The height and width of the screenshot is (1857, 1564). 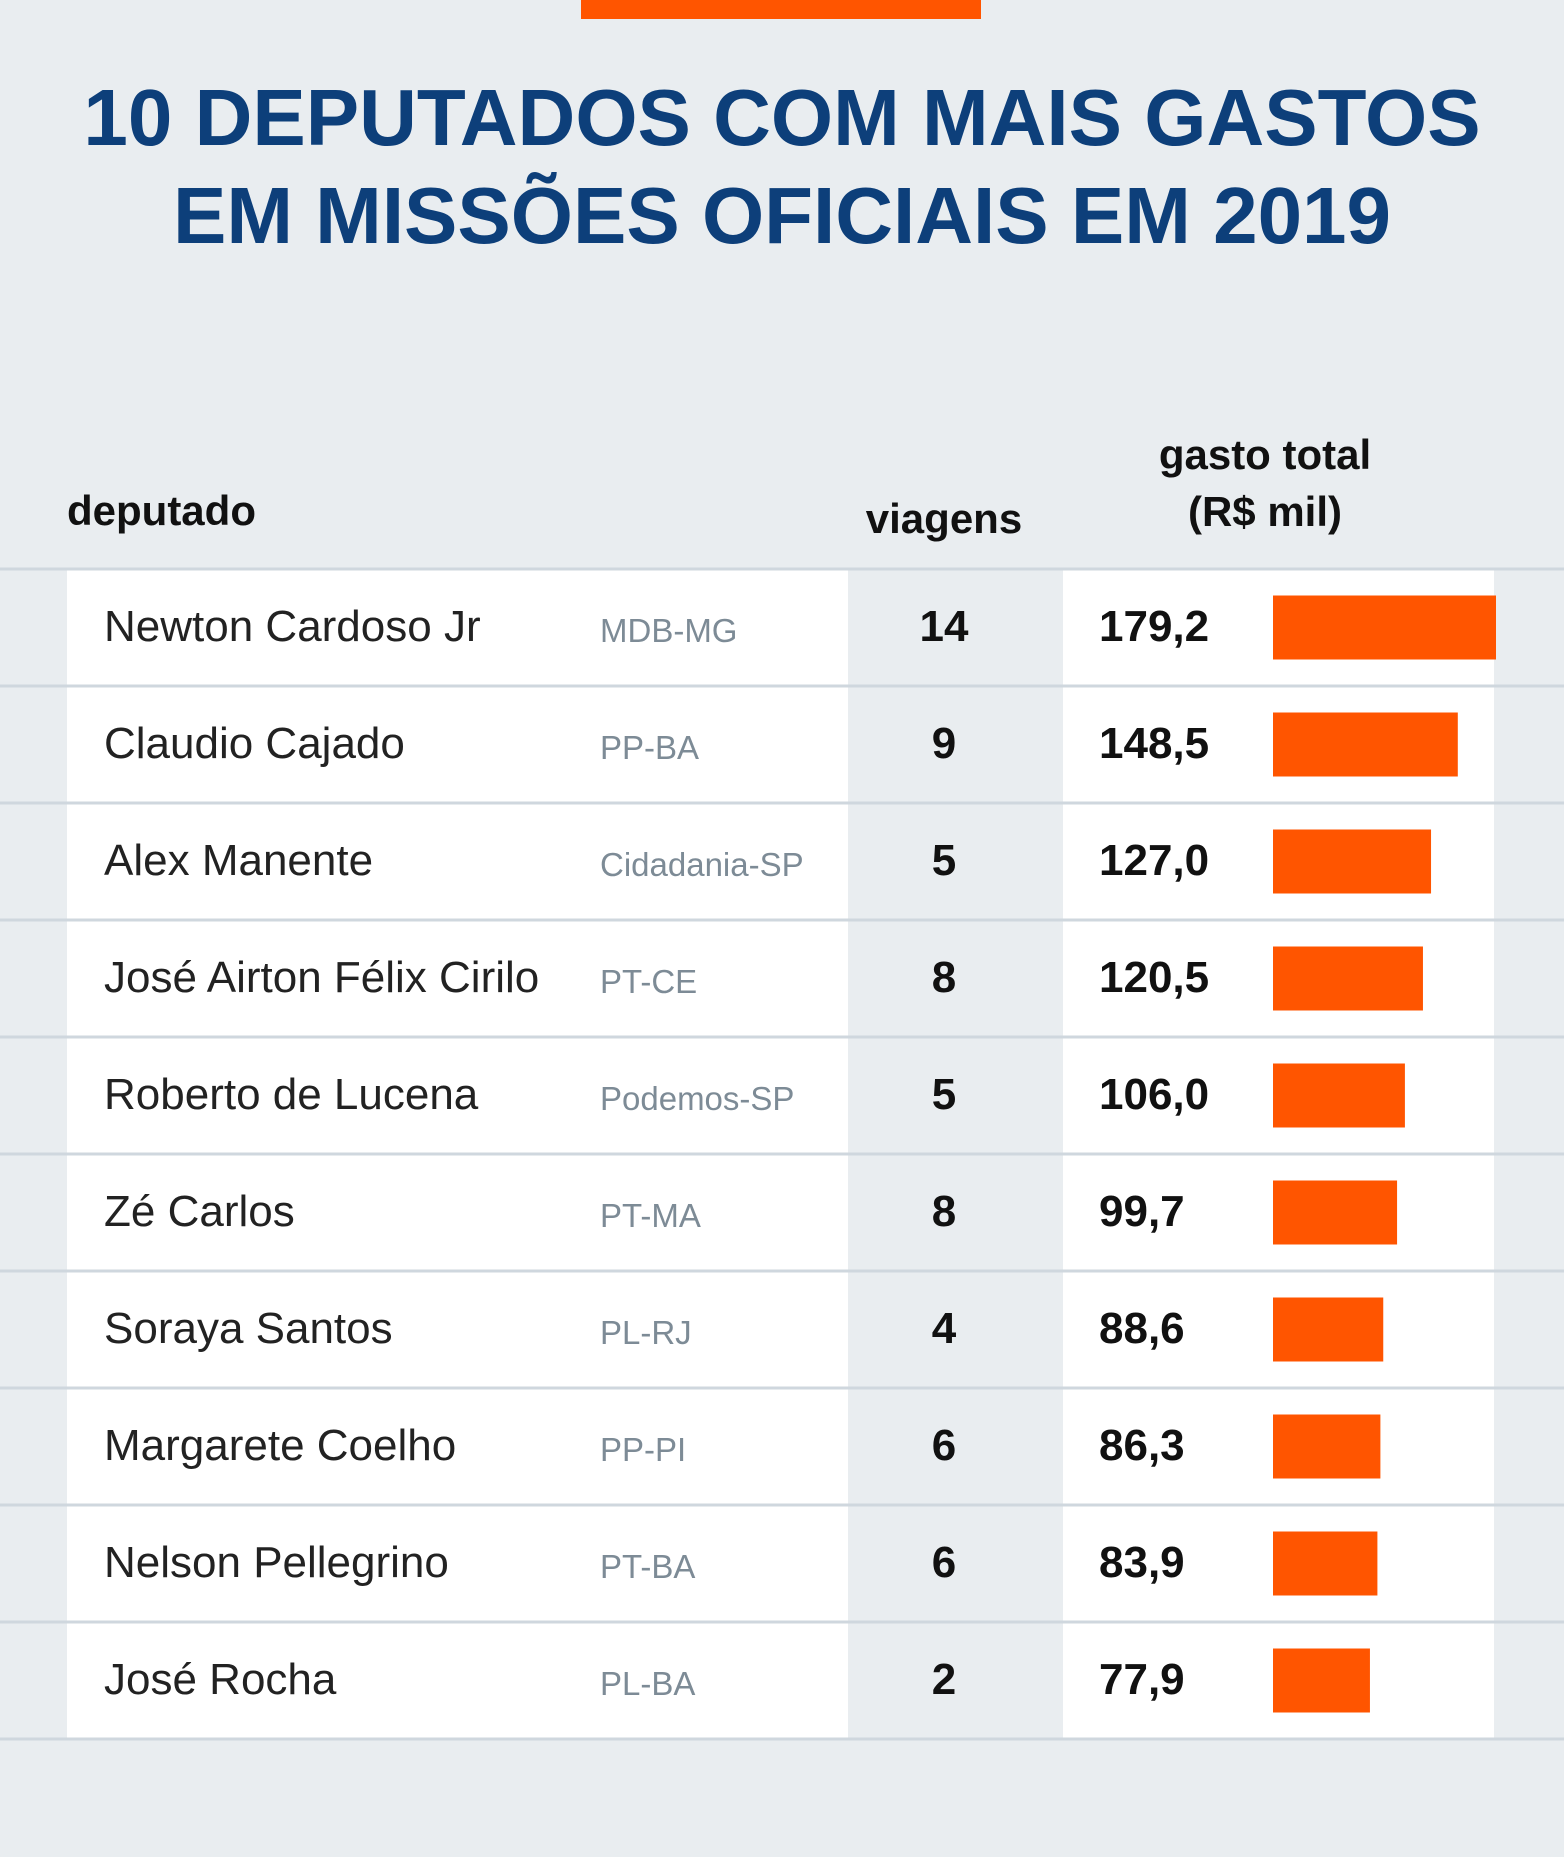 I want to click on deputy-name: José Airton Félix Cirilo, so click(x=321, y=977).